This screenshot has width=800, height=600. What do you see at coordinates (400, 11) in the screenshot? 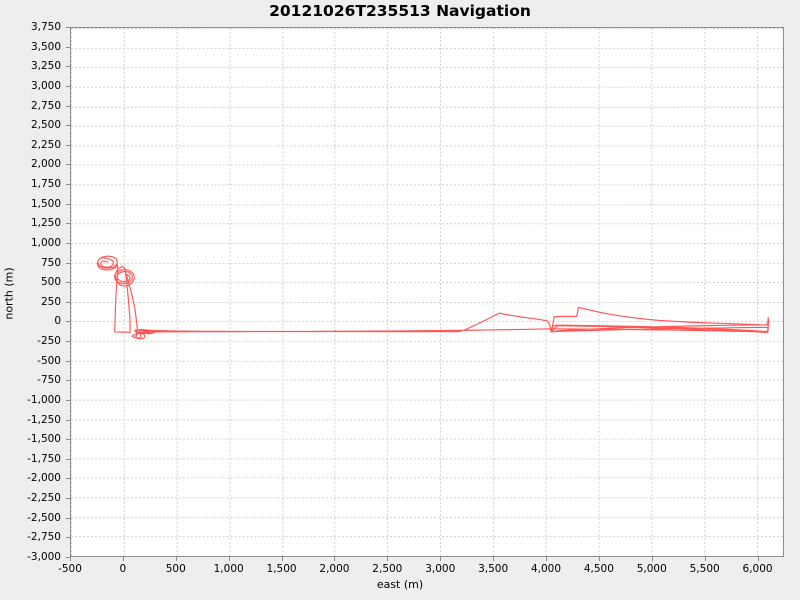
I see `chart-title: 20121026T235513 Navigation` at bounding box center [400, 11].